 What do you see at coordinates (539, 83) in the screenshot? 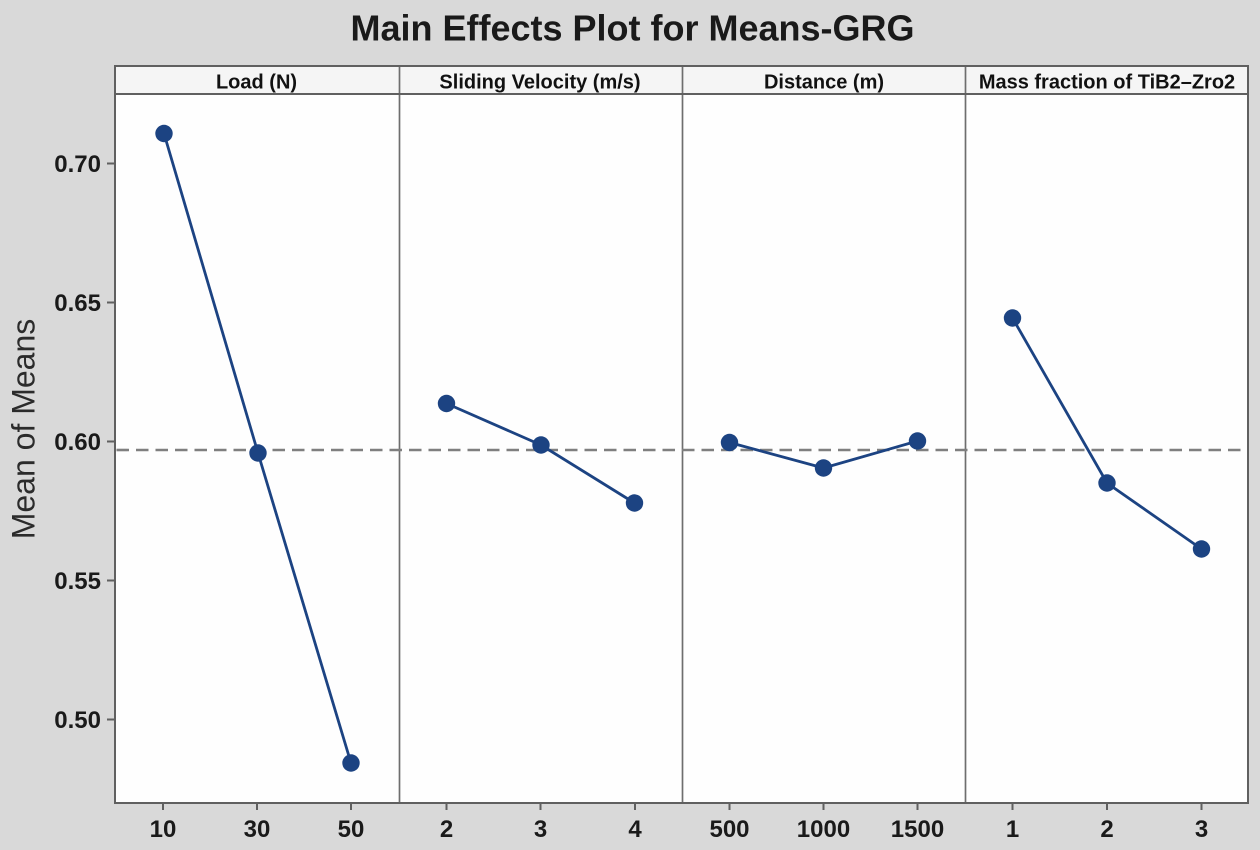
I see `svg-text: Sliding Velocity (m/s)` at bounding box center [539, 83].